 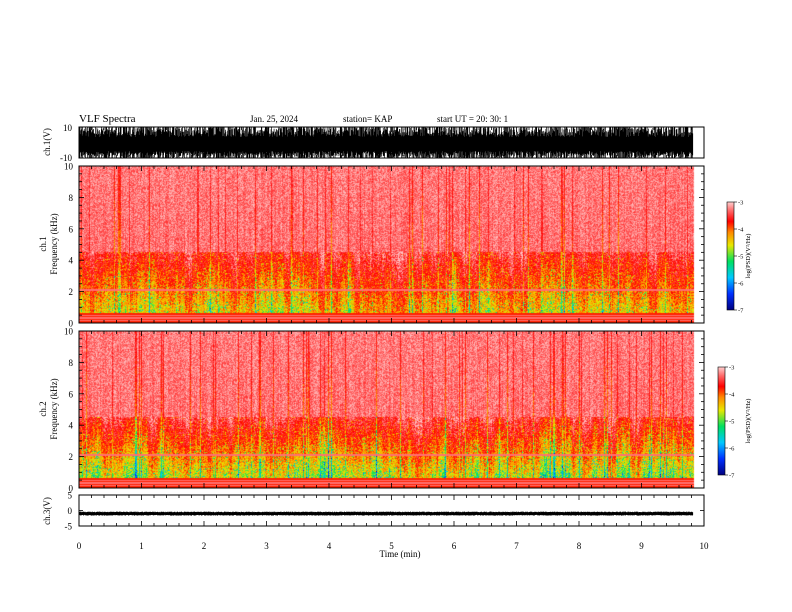 What do you see at coordinates (391, 510) in the screenshot?
I see `ch3-waveform-background` at bounding box center [391, 510].